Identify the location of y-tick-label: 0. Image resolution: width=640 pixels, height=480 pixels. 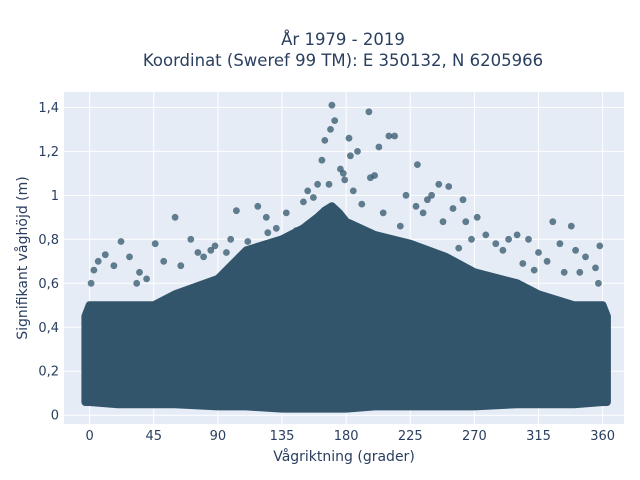
(55, 416).